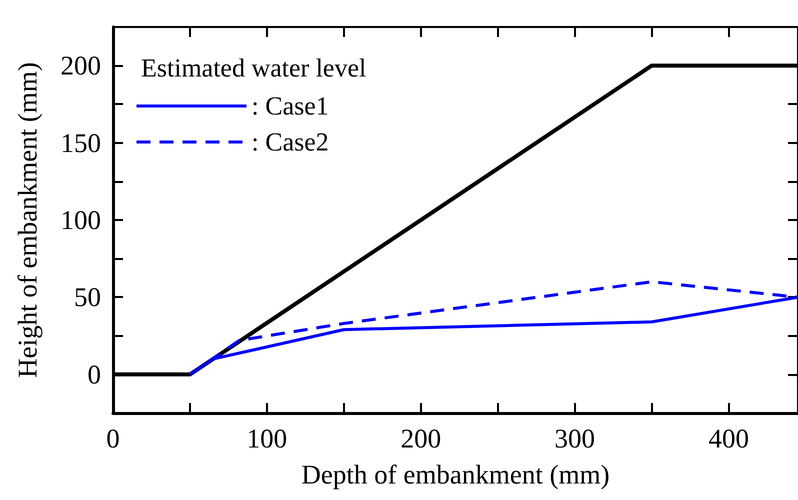 The width and height of the screenshot is (798, 500). What do you see at coordinates (267, 439) in the screenshot?
I see `x-tick-label: 100` at bounding box center [267, 439].